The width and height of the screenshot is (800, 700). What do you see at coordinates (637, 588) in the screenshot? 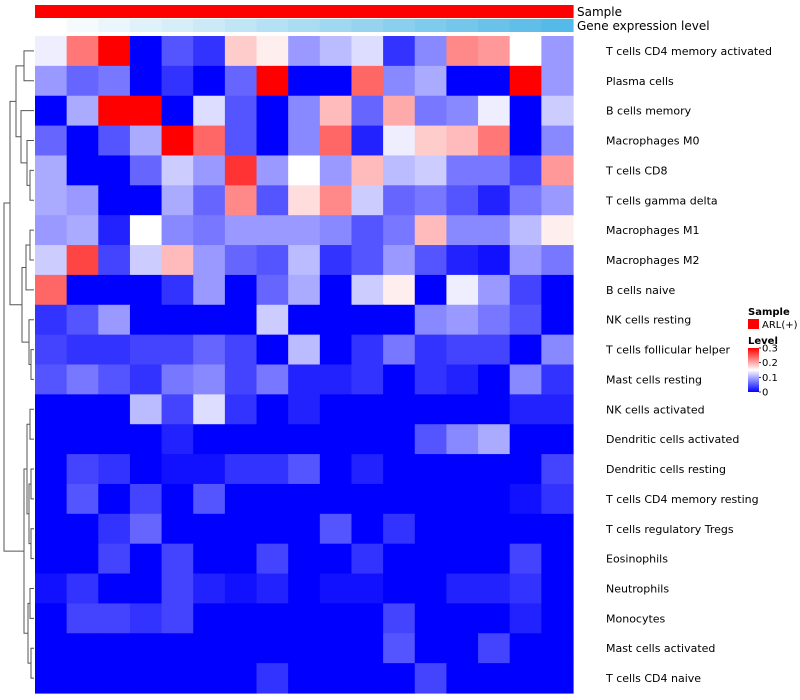
I see `row-label: Neutrophils` at bounding box center [637, 588].